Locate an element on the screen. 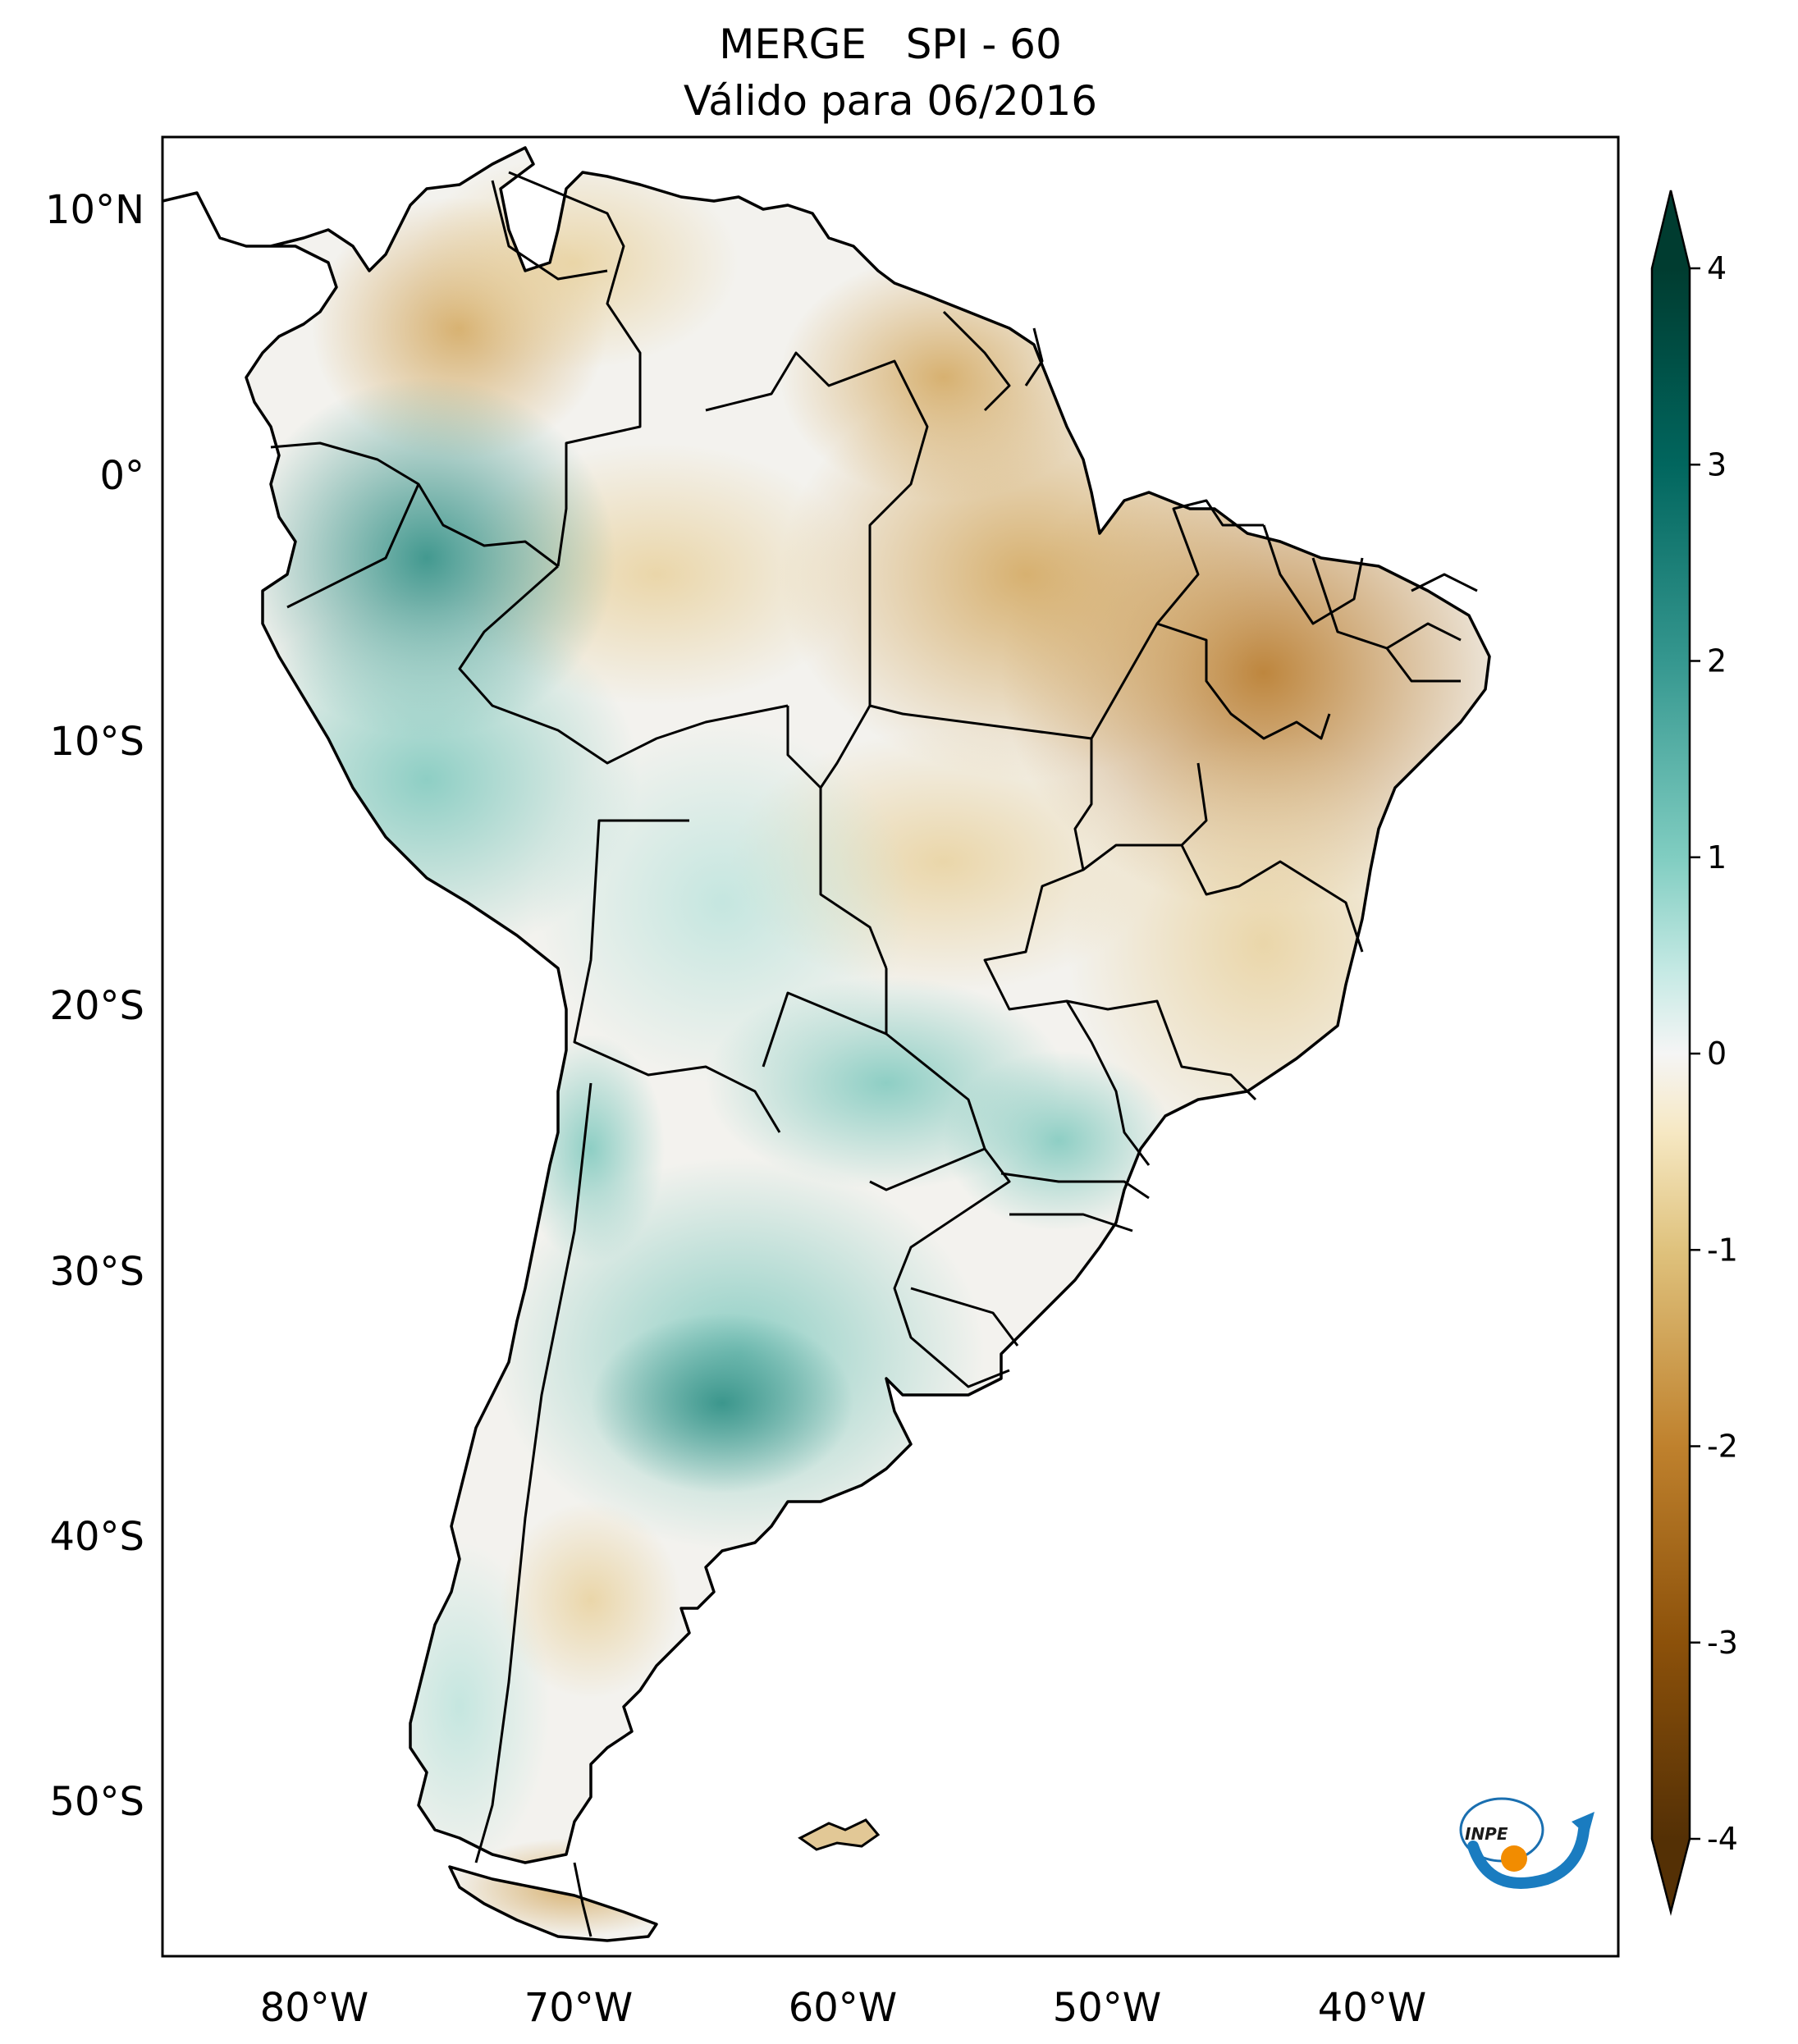 The height and width of the screenshot is (2044, 1798). colorbar-extend-max-icon is located at coordinates (1671, 229).